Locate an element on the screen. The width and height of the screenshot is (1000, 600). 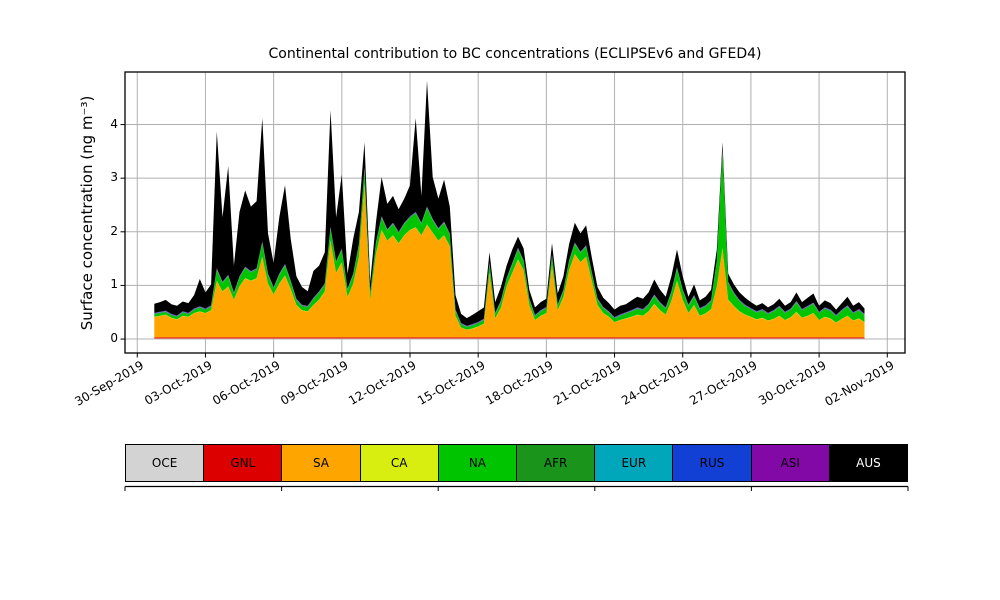
legend-swatch-SA: SA is located at coordinates (321, 463).